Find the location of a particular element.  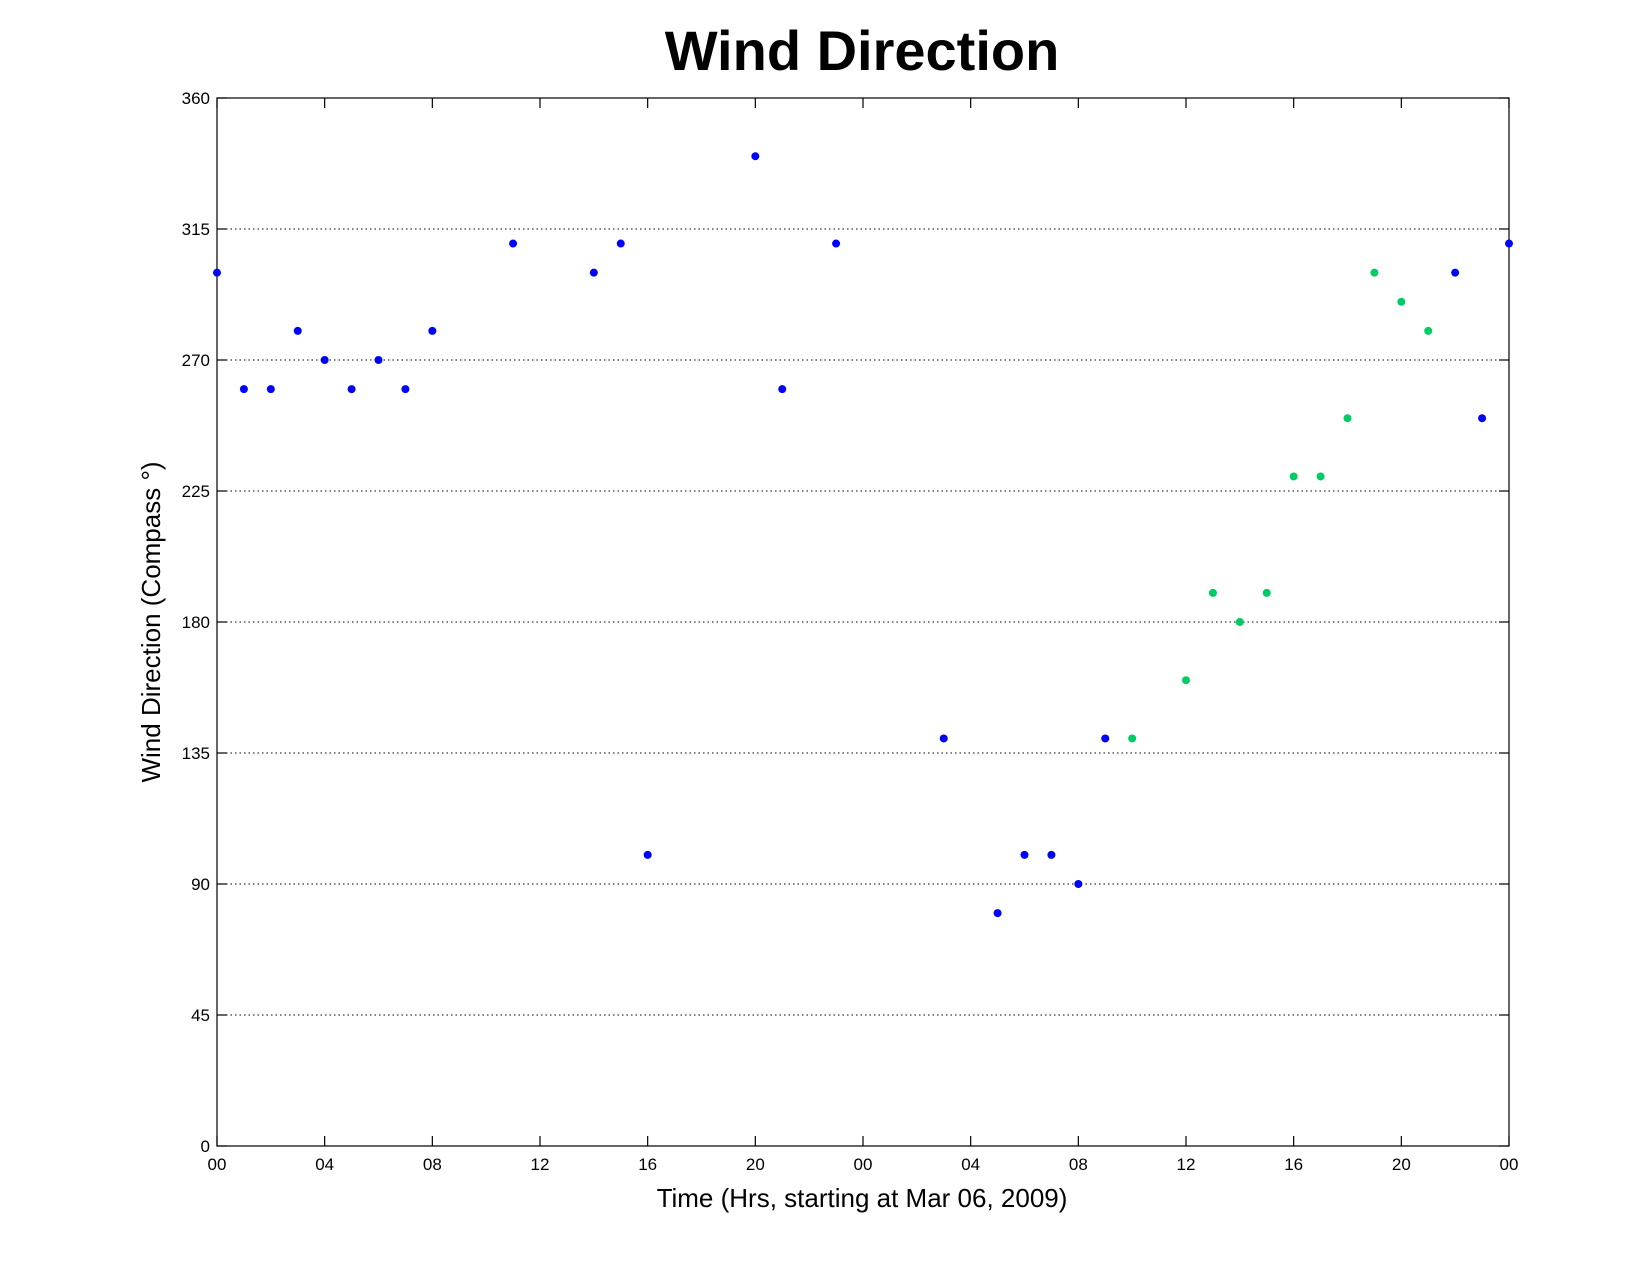

y-tick-label: 315 is located at coordinates (196, 229).